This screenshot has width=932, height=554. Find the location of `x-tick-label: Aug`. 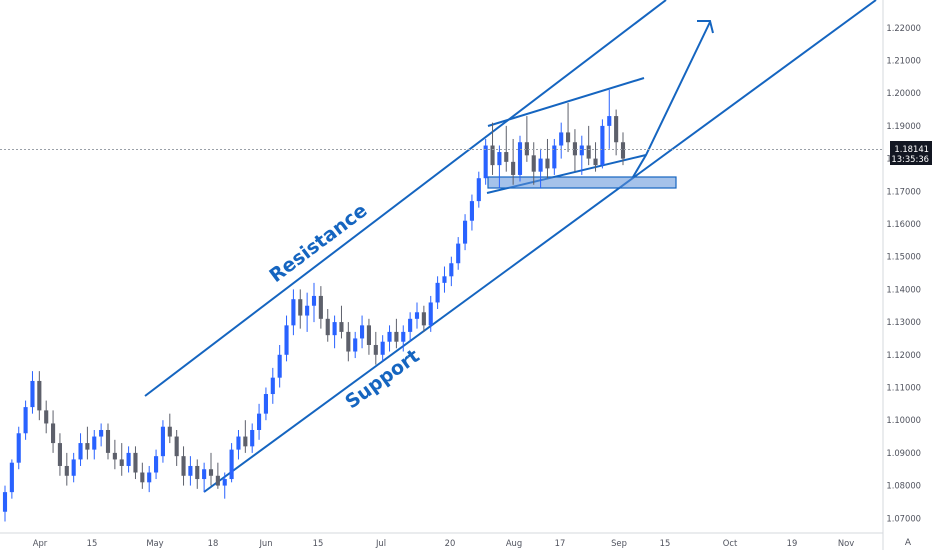

x-tick-label: Aug is located at coordinates (514, 543).